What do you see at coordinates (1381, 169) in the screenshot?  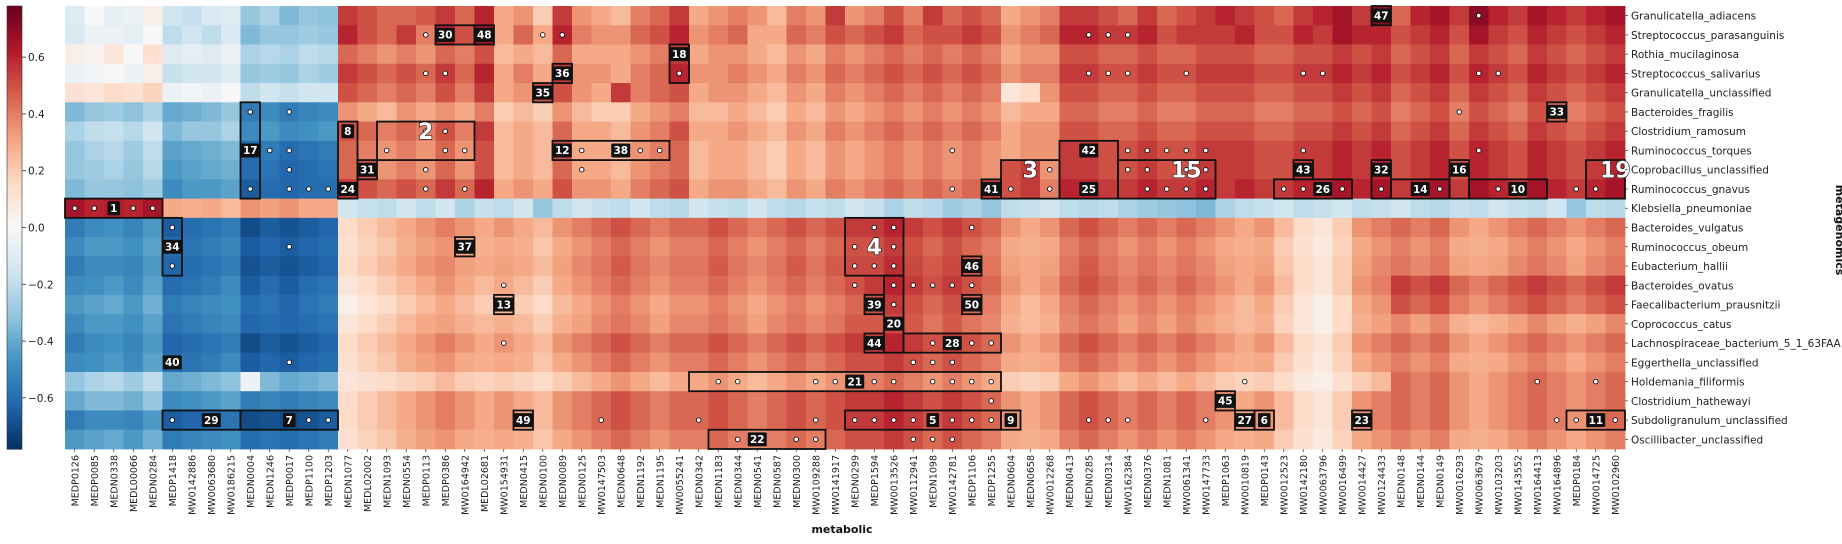 I see `module-label-bg` at bounding box center [1381, 169].